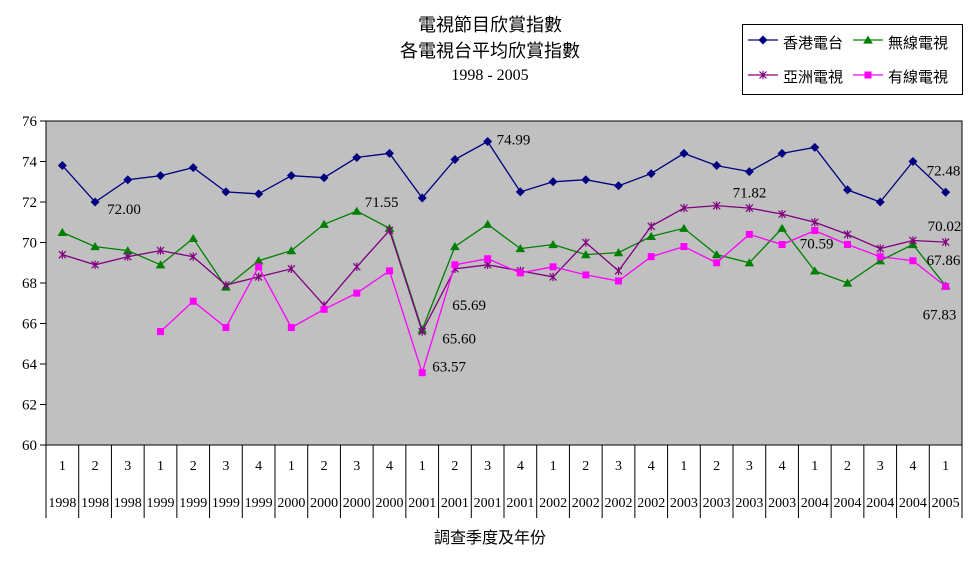 The height and width of the screenshot is (568, 979). What do you see at coordinates (490, 75) in the screenshot?
I see `chart-title-line3: 1998 - 2005` at bounding box center [490, 75].